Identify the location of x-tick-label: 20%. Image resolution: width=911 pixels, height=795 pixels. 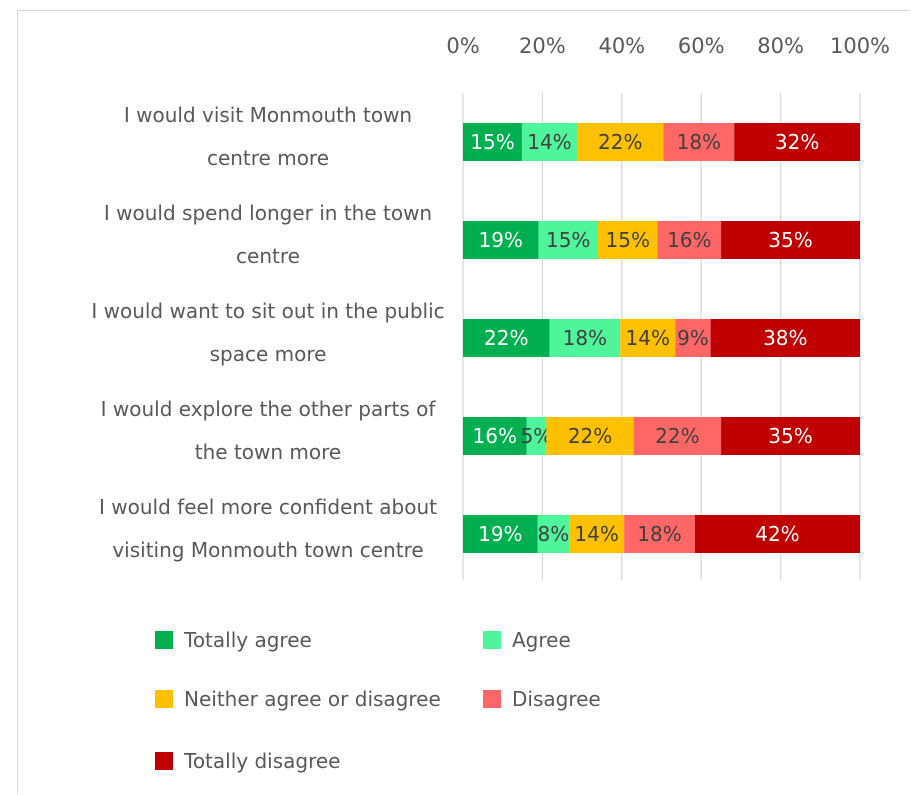
(542, 46).